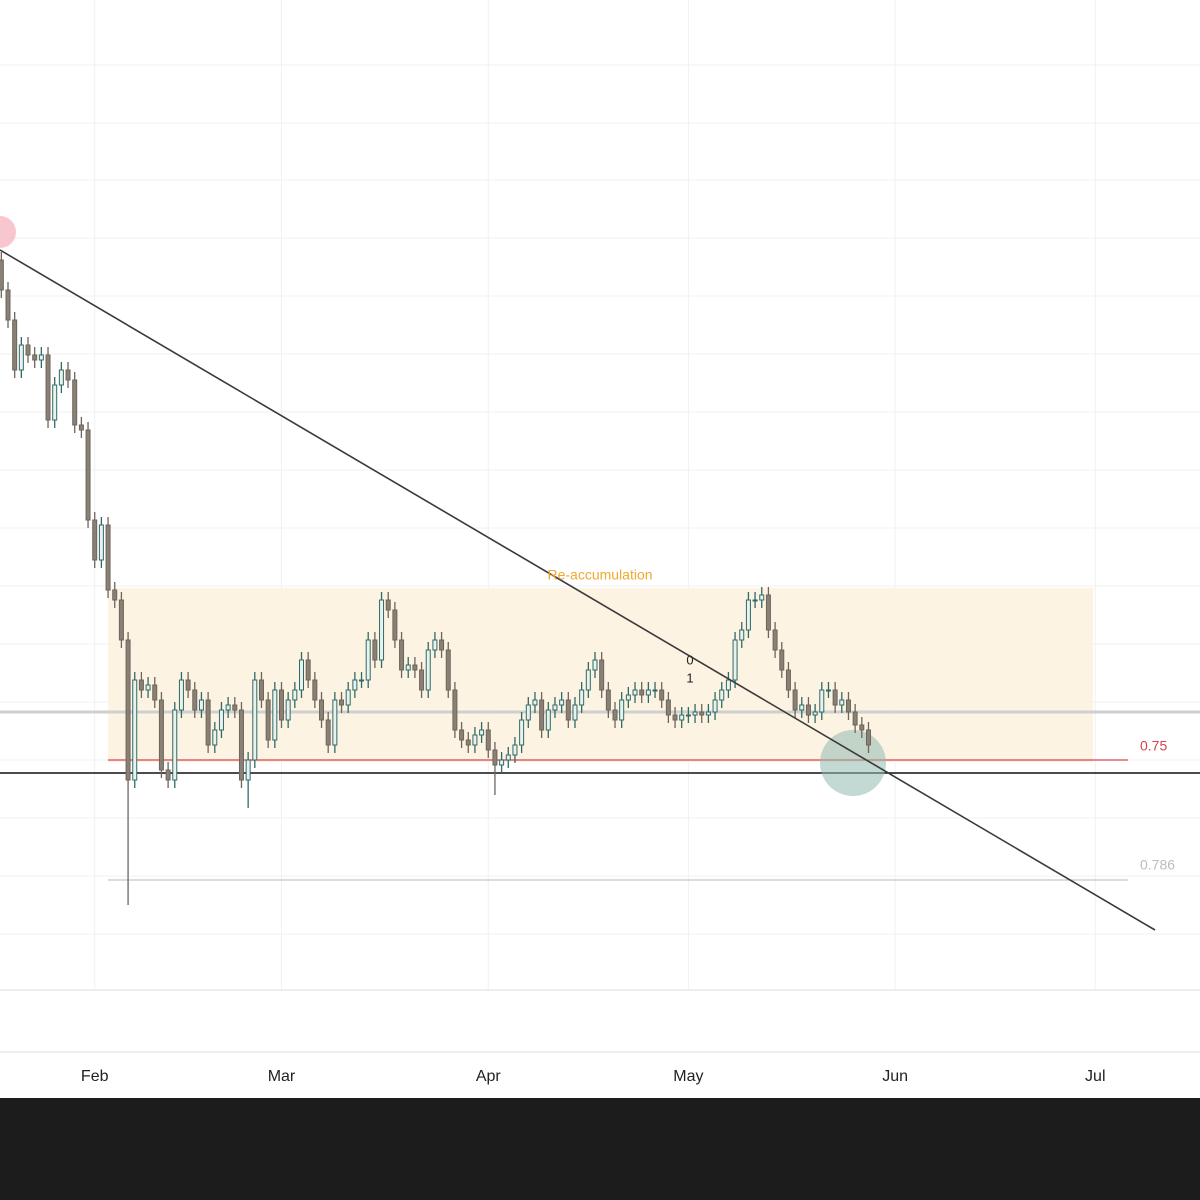 This screenshot has height=1200, width=1200. What do you see at coordinates (1153, 746) in the screenshot?
I see `annotation: 0.75` at bounding box center [1153, 746].